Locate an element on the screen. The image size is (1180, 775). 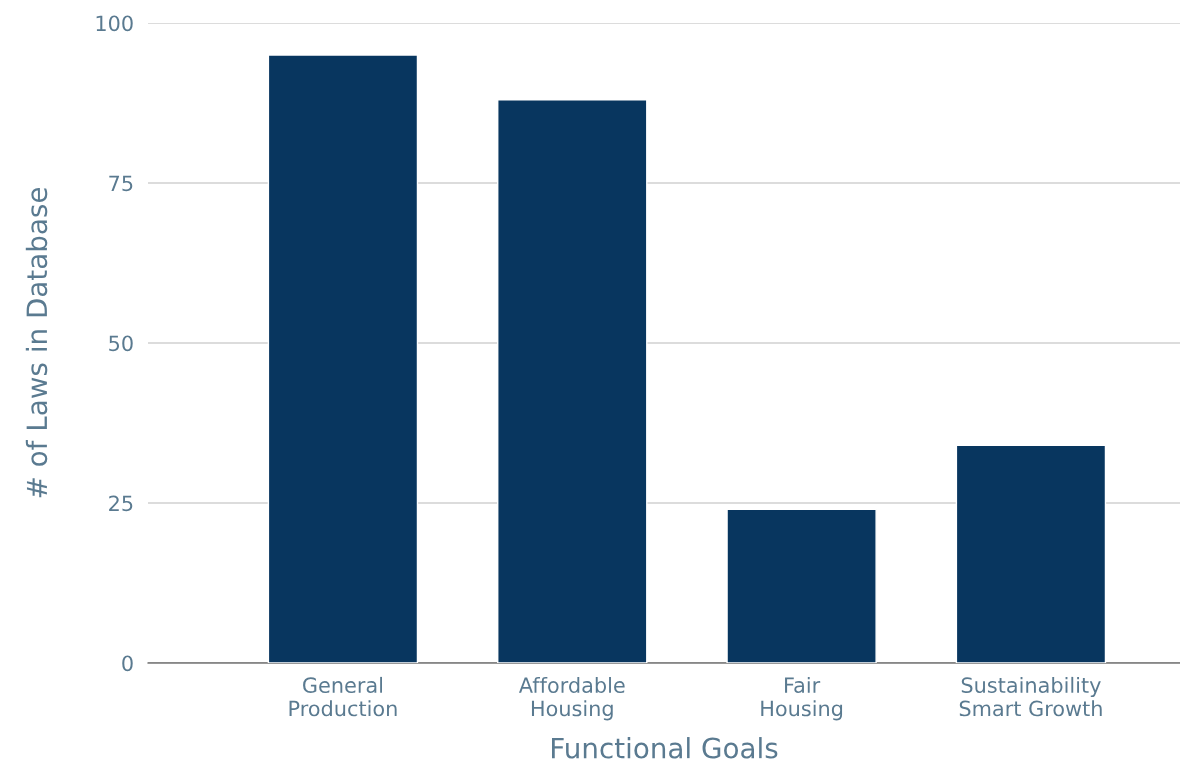
y-tick-label: 75 is located at coordinates (121, 183).